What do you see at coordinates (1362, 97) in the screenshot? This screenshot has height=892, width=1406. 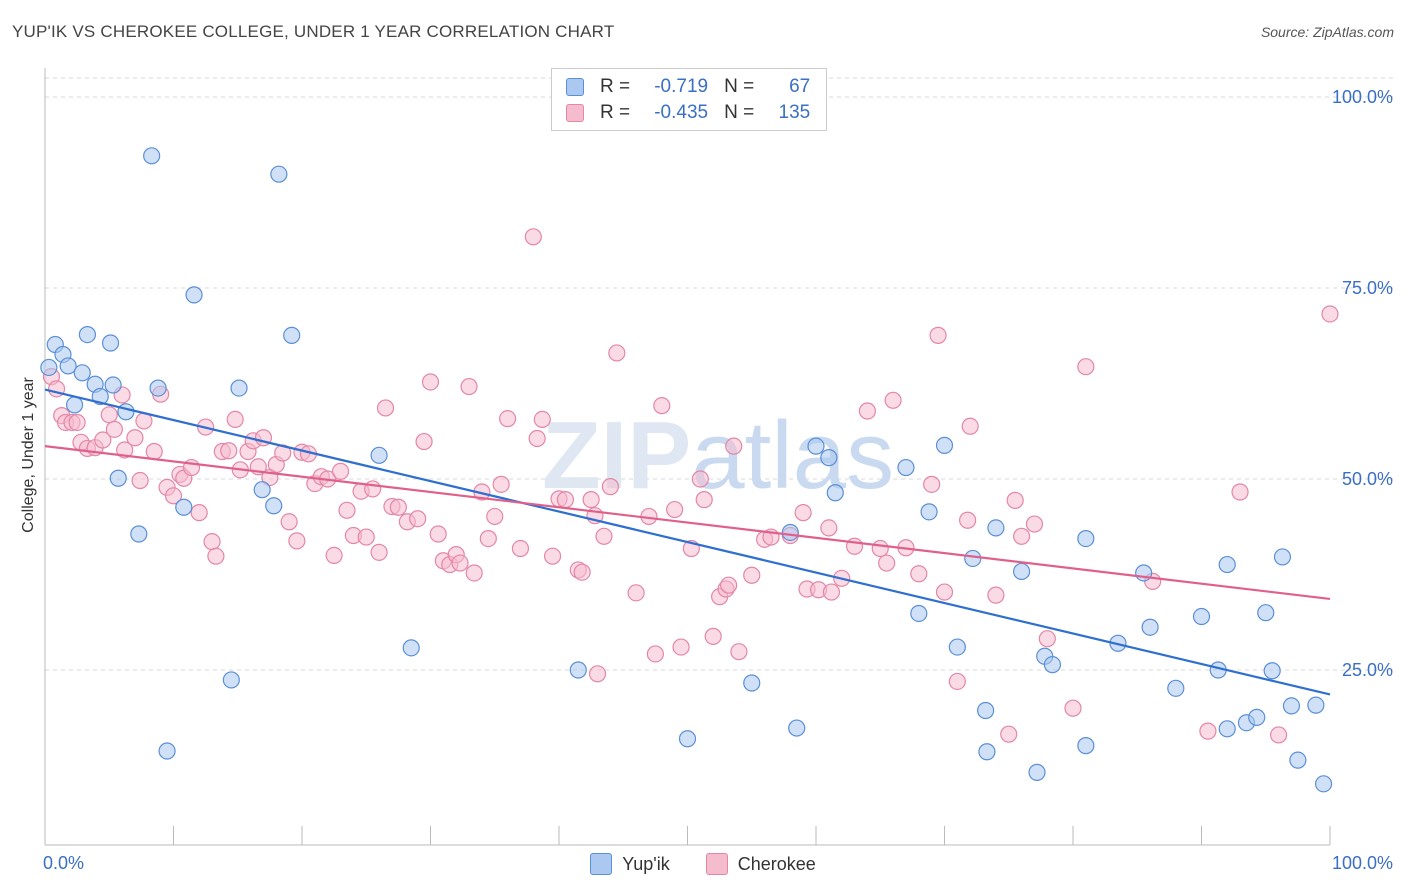 I see `y-tick-label: 100.0%` at bounding box center [1362, 97].